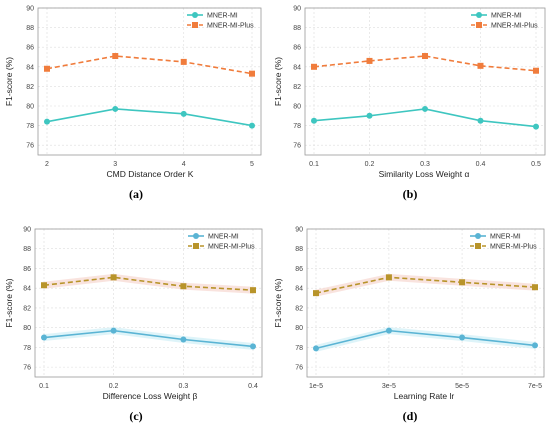 This screenshot has width=550, height=428. I want to click on y-tick-label: 86, so click(30, 48).